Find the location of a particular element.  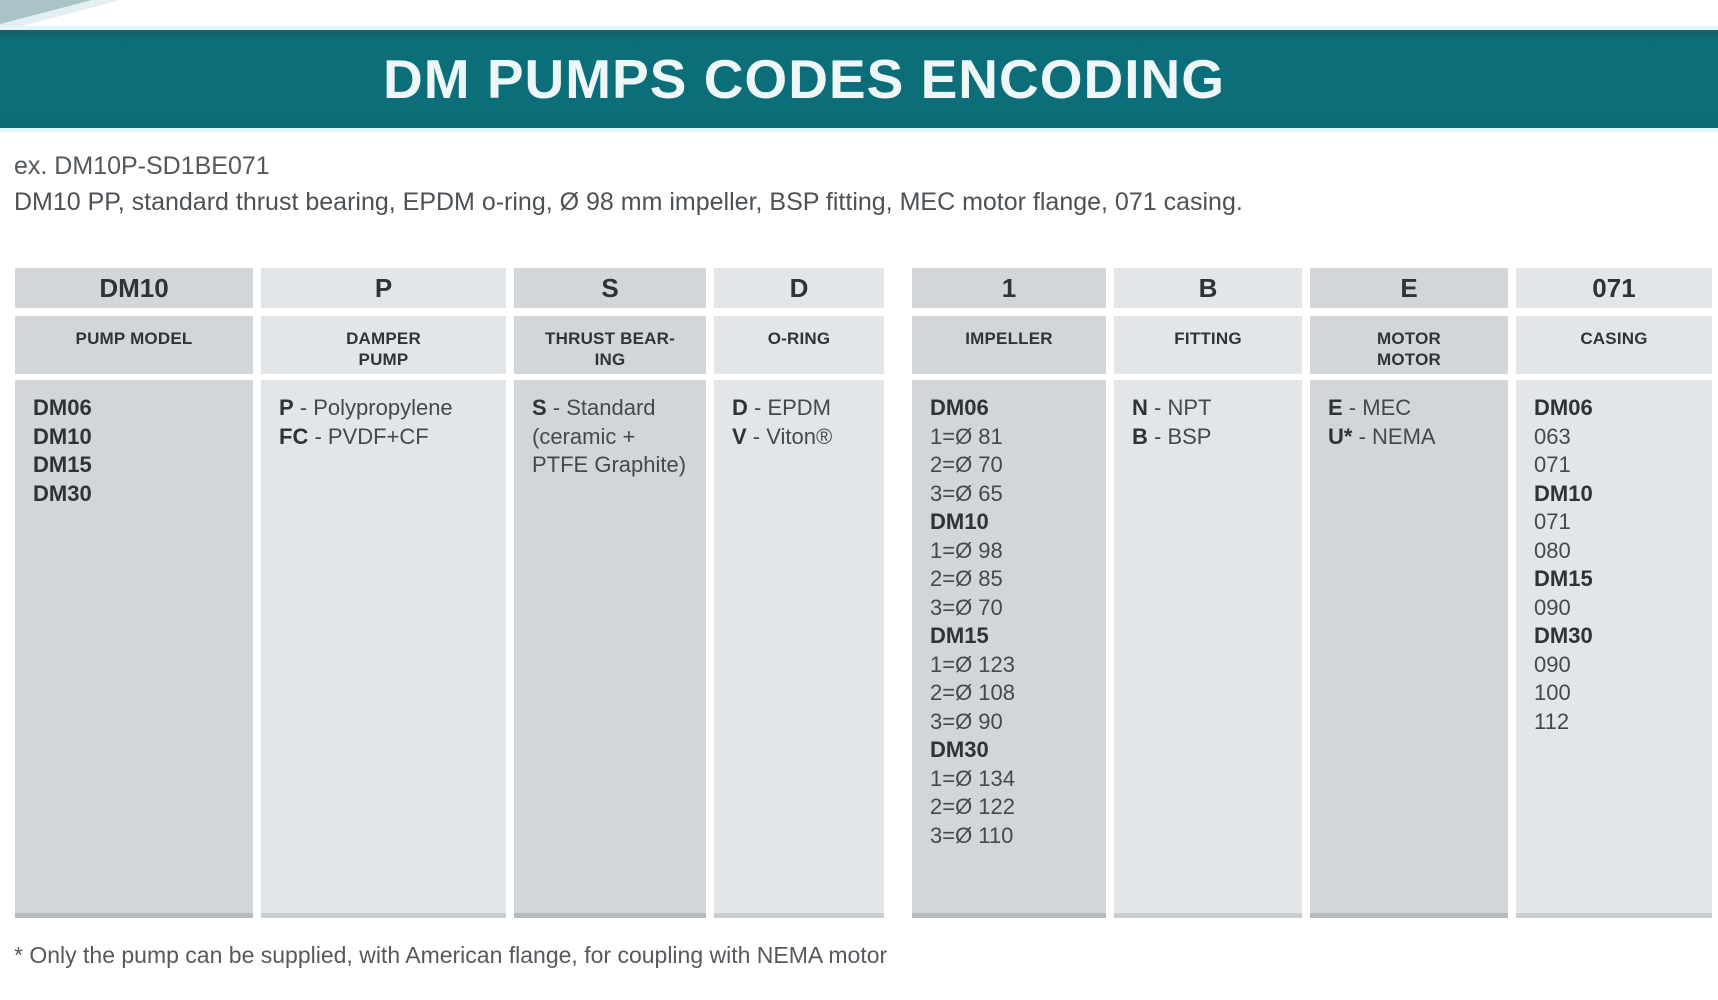

body-line: U* - NEMA is located at coordinates (1413, 437).